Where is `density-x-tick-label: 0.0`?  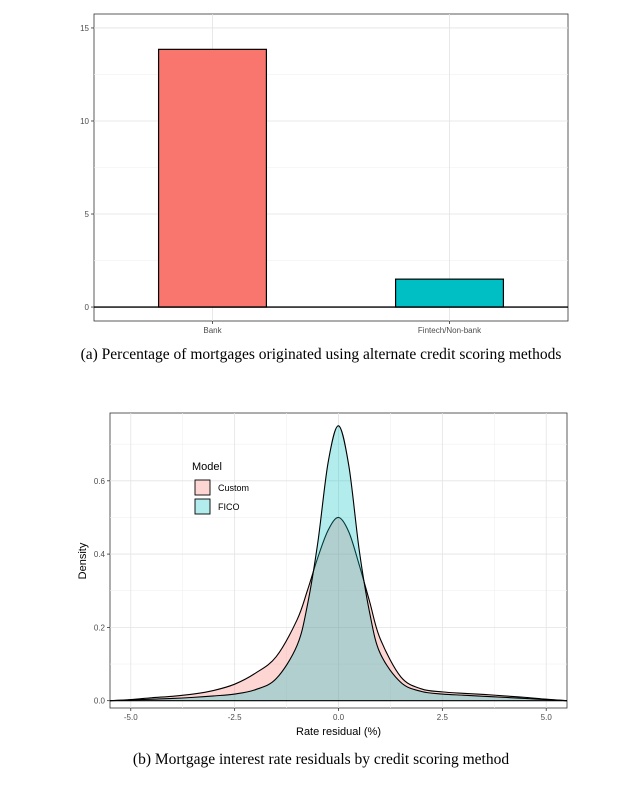 density-x-tick-label: 0.0 is located at coordinates (339, 717).